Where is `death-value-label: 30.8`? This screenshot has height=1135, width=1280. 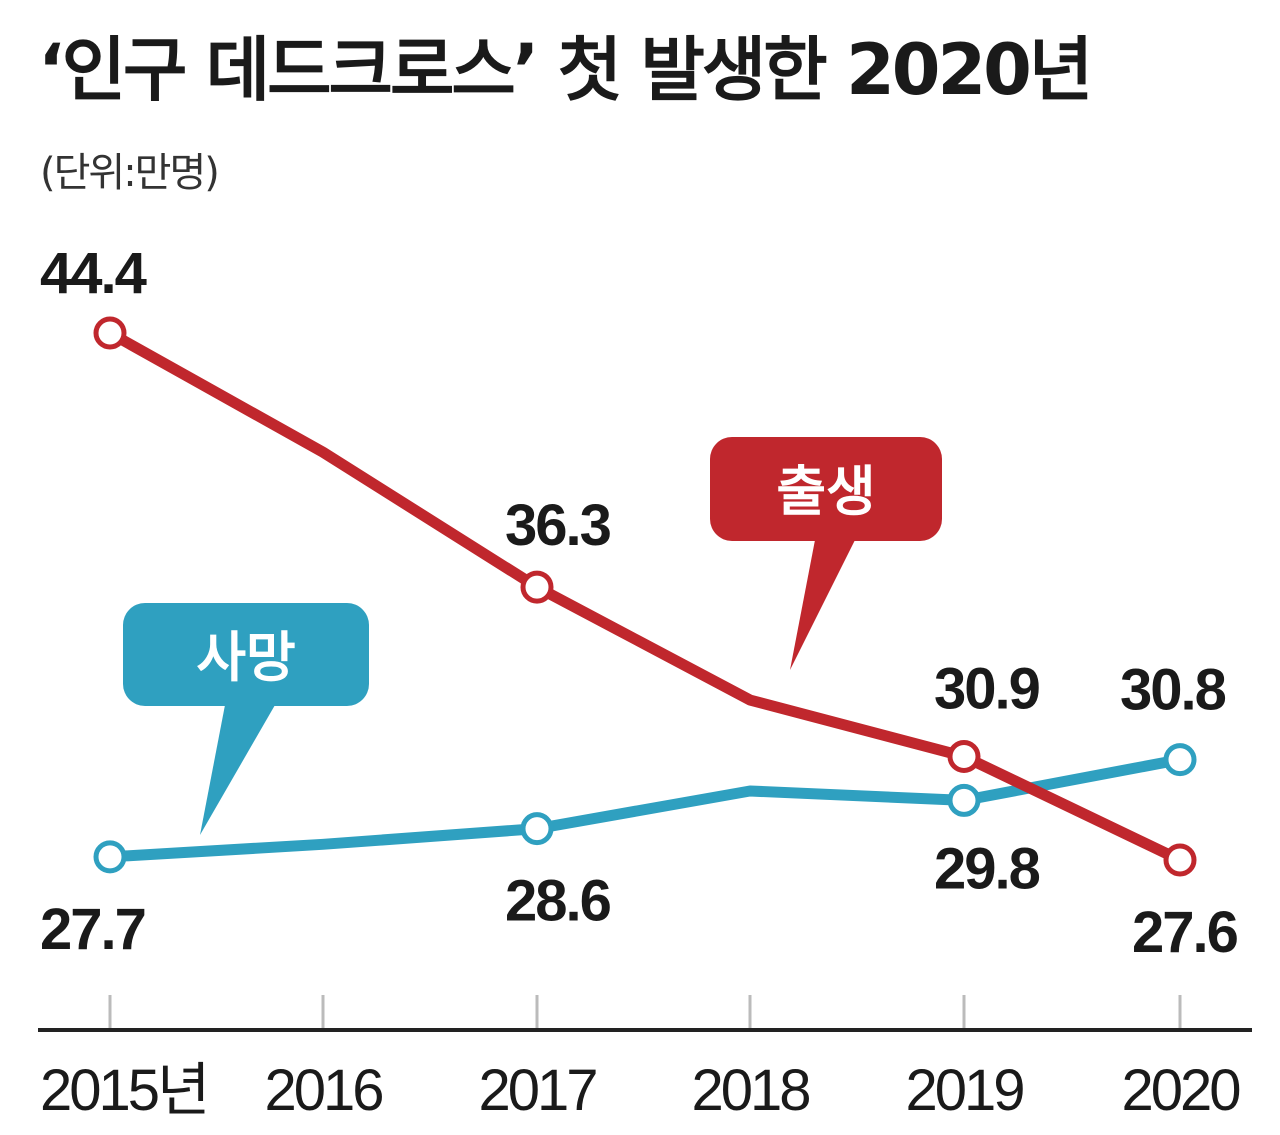 death-value-label: 30.8 is located at coordinates (1173, 690).